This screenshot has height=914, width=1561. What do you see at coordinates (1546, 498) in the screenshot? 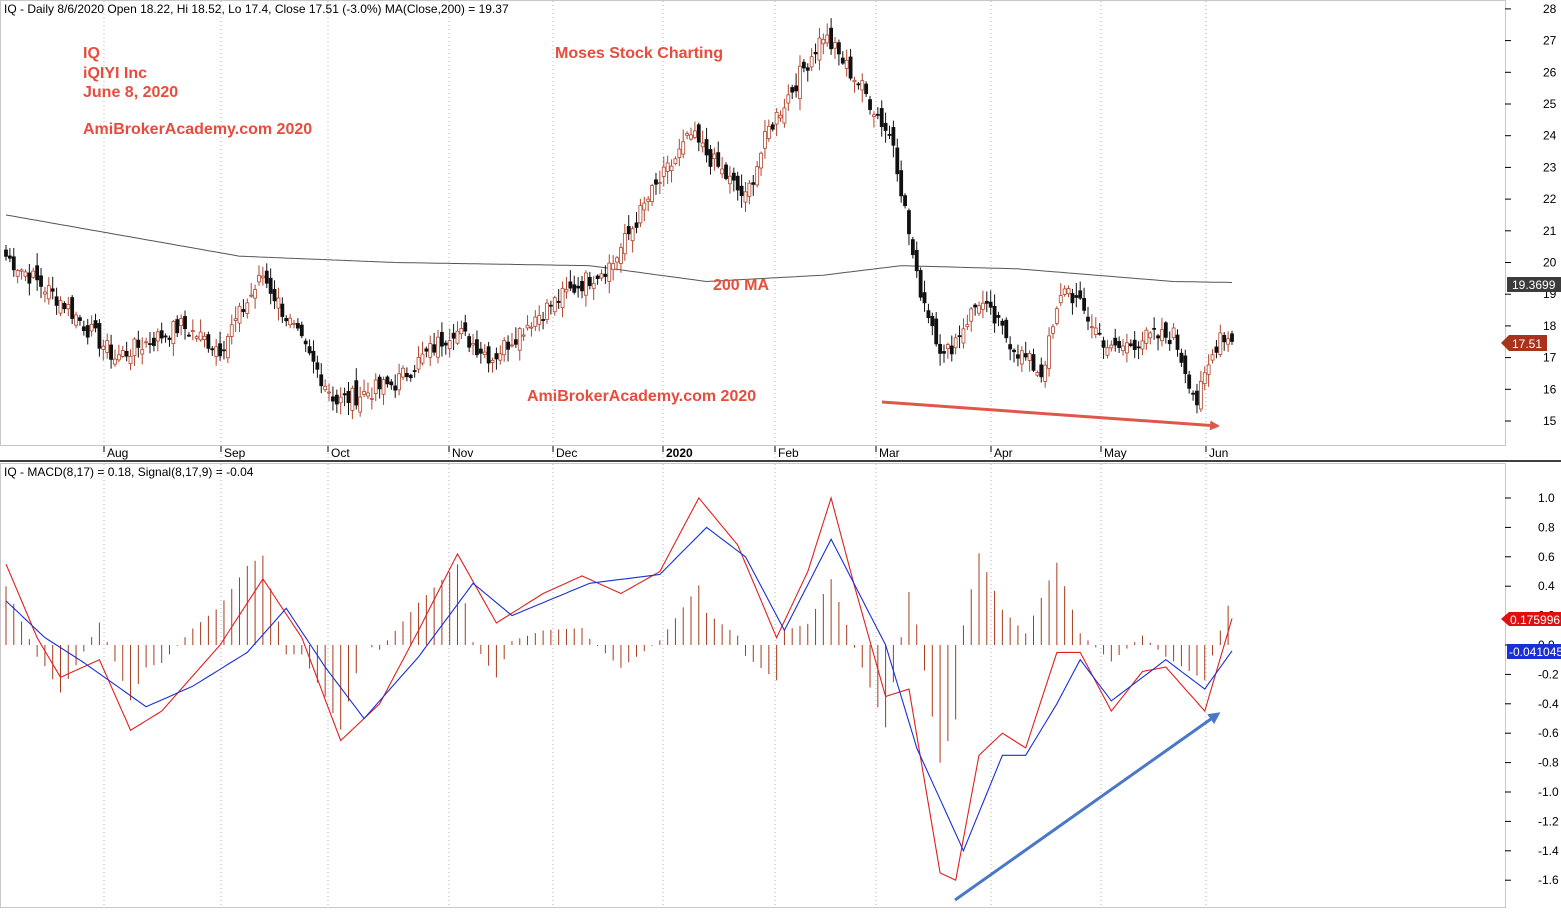
I see `macd-axis-label: 1.0` at bounding box center [1546, 498].